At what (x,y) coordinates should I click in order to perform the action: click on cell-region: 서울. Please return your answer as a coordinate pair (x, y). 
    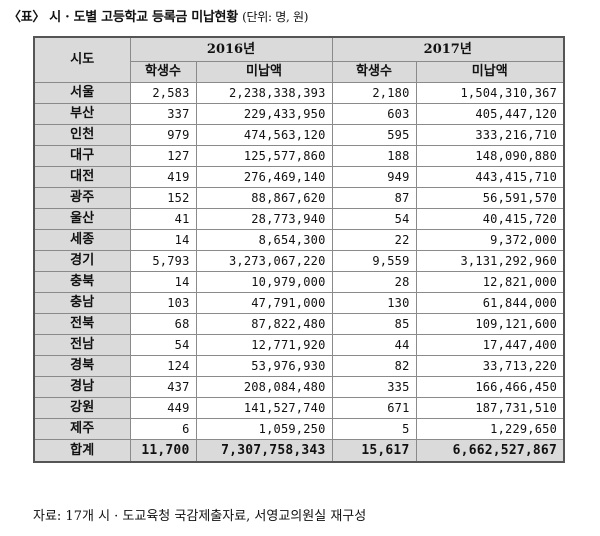
    Looking at the image, I should click on (82, 93).